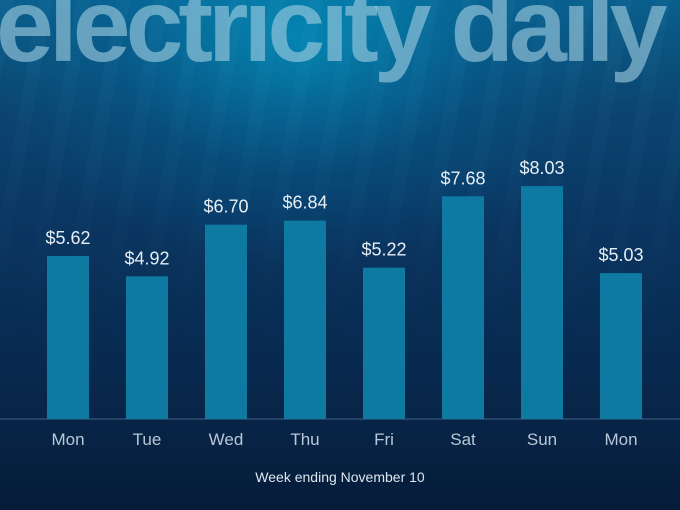 Image resolution: width=680 pixels, height=510 pixels. I want to click on tick-label-0: Mon, so click(67, 439).